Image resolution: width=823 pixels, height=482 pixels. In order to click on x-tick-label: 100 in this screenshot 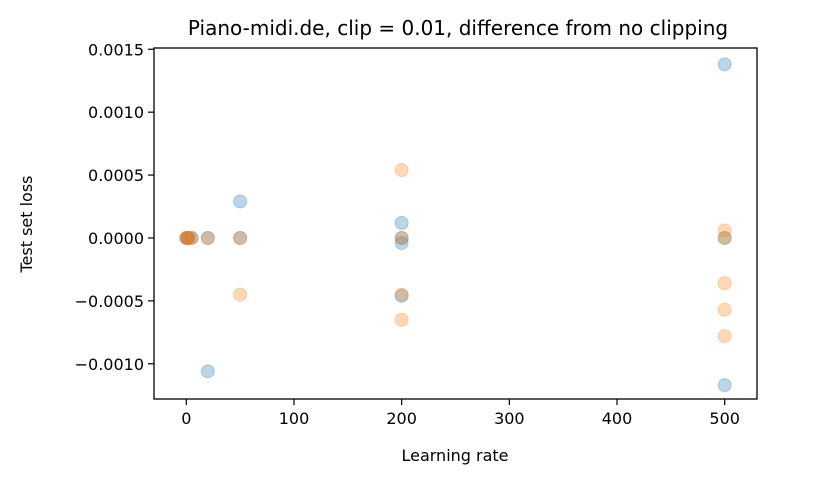, I will do `click(294, 418)`.